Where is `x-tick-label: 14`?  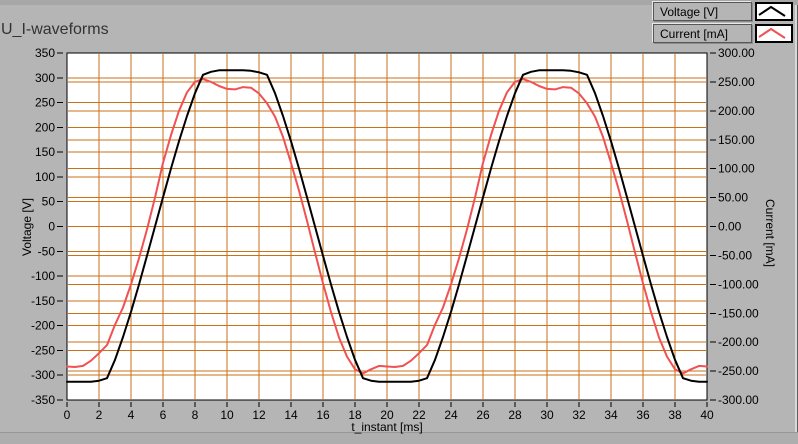 x-tick-label: 14 is located at coordinates (291, 415).